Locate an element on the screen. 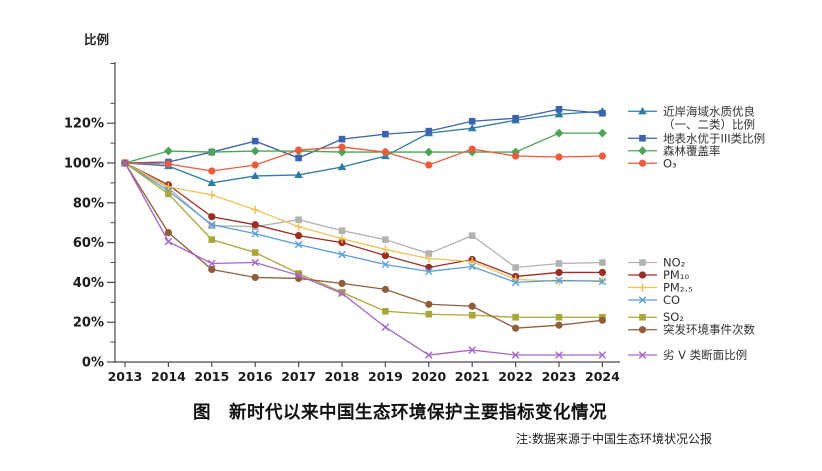 The height and width of the screenshot is (471, 822). figure-title: 图 新时代以来中国生态环境保护主要指标变化情况 is located at coordinates (400, 413).